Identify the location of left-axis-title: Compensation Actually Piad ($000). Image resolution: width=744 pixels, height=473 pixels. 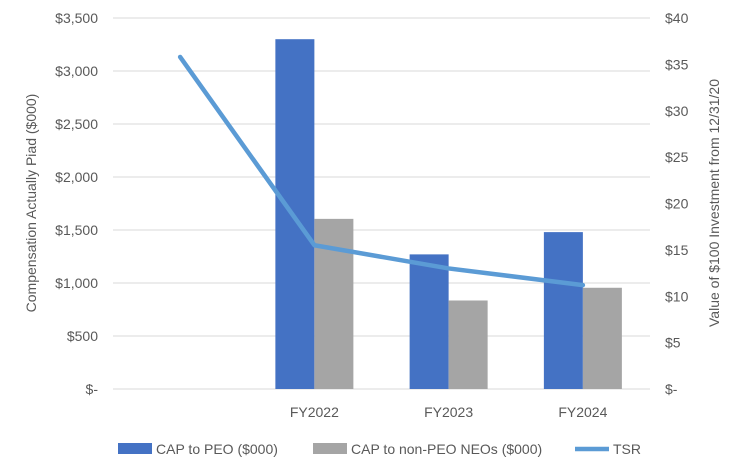
(31, 203).